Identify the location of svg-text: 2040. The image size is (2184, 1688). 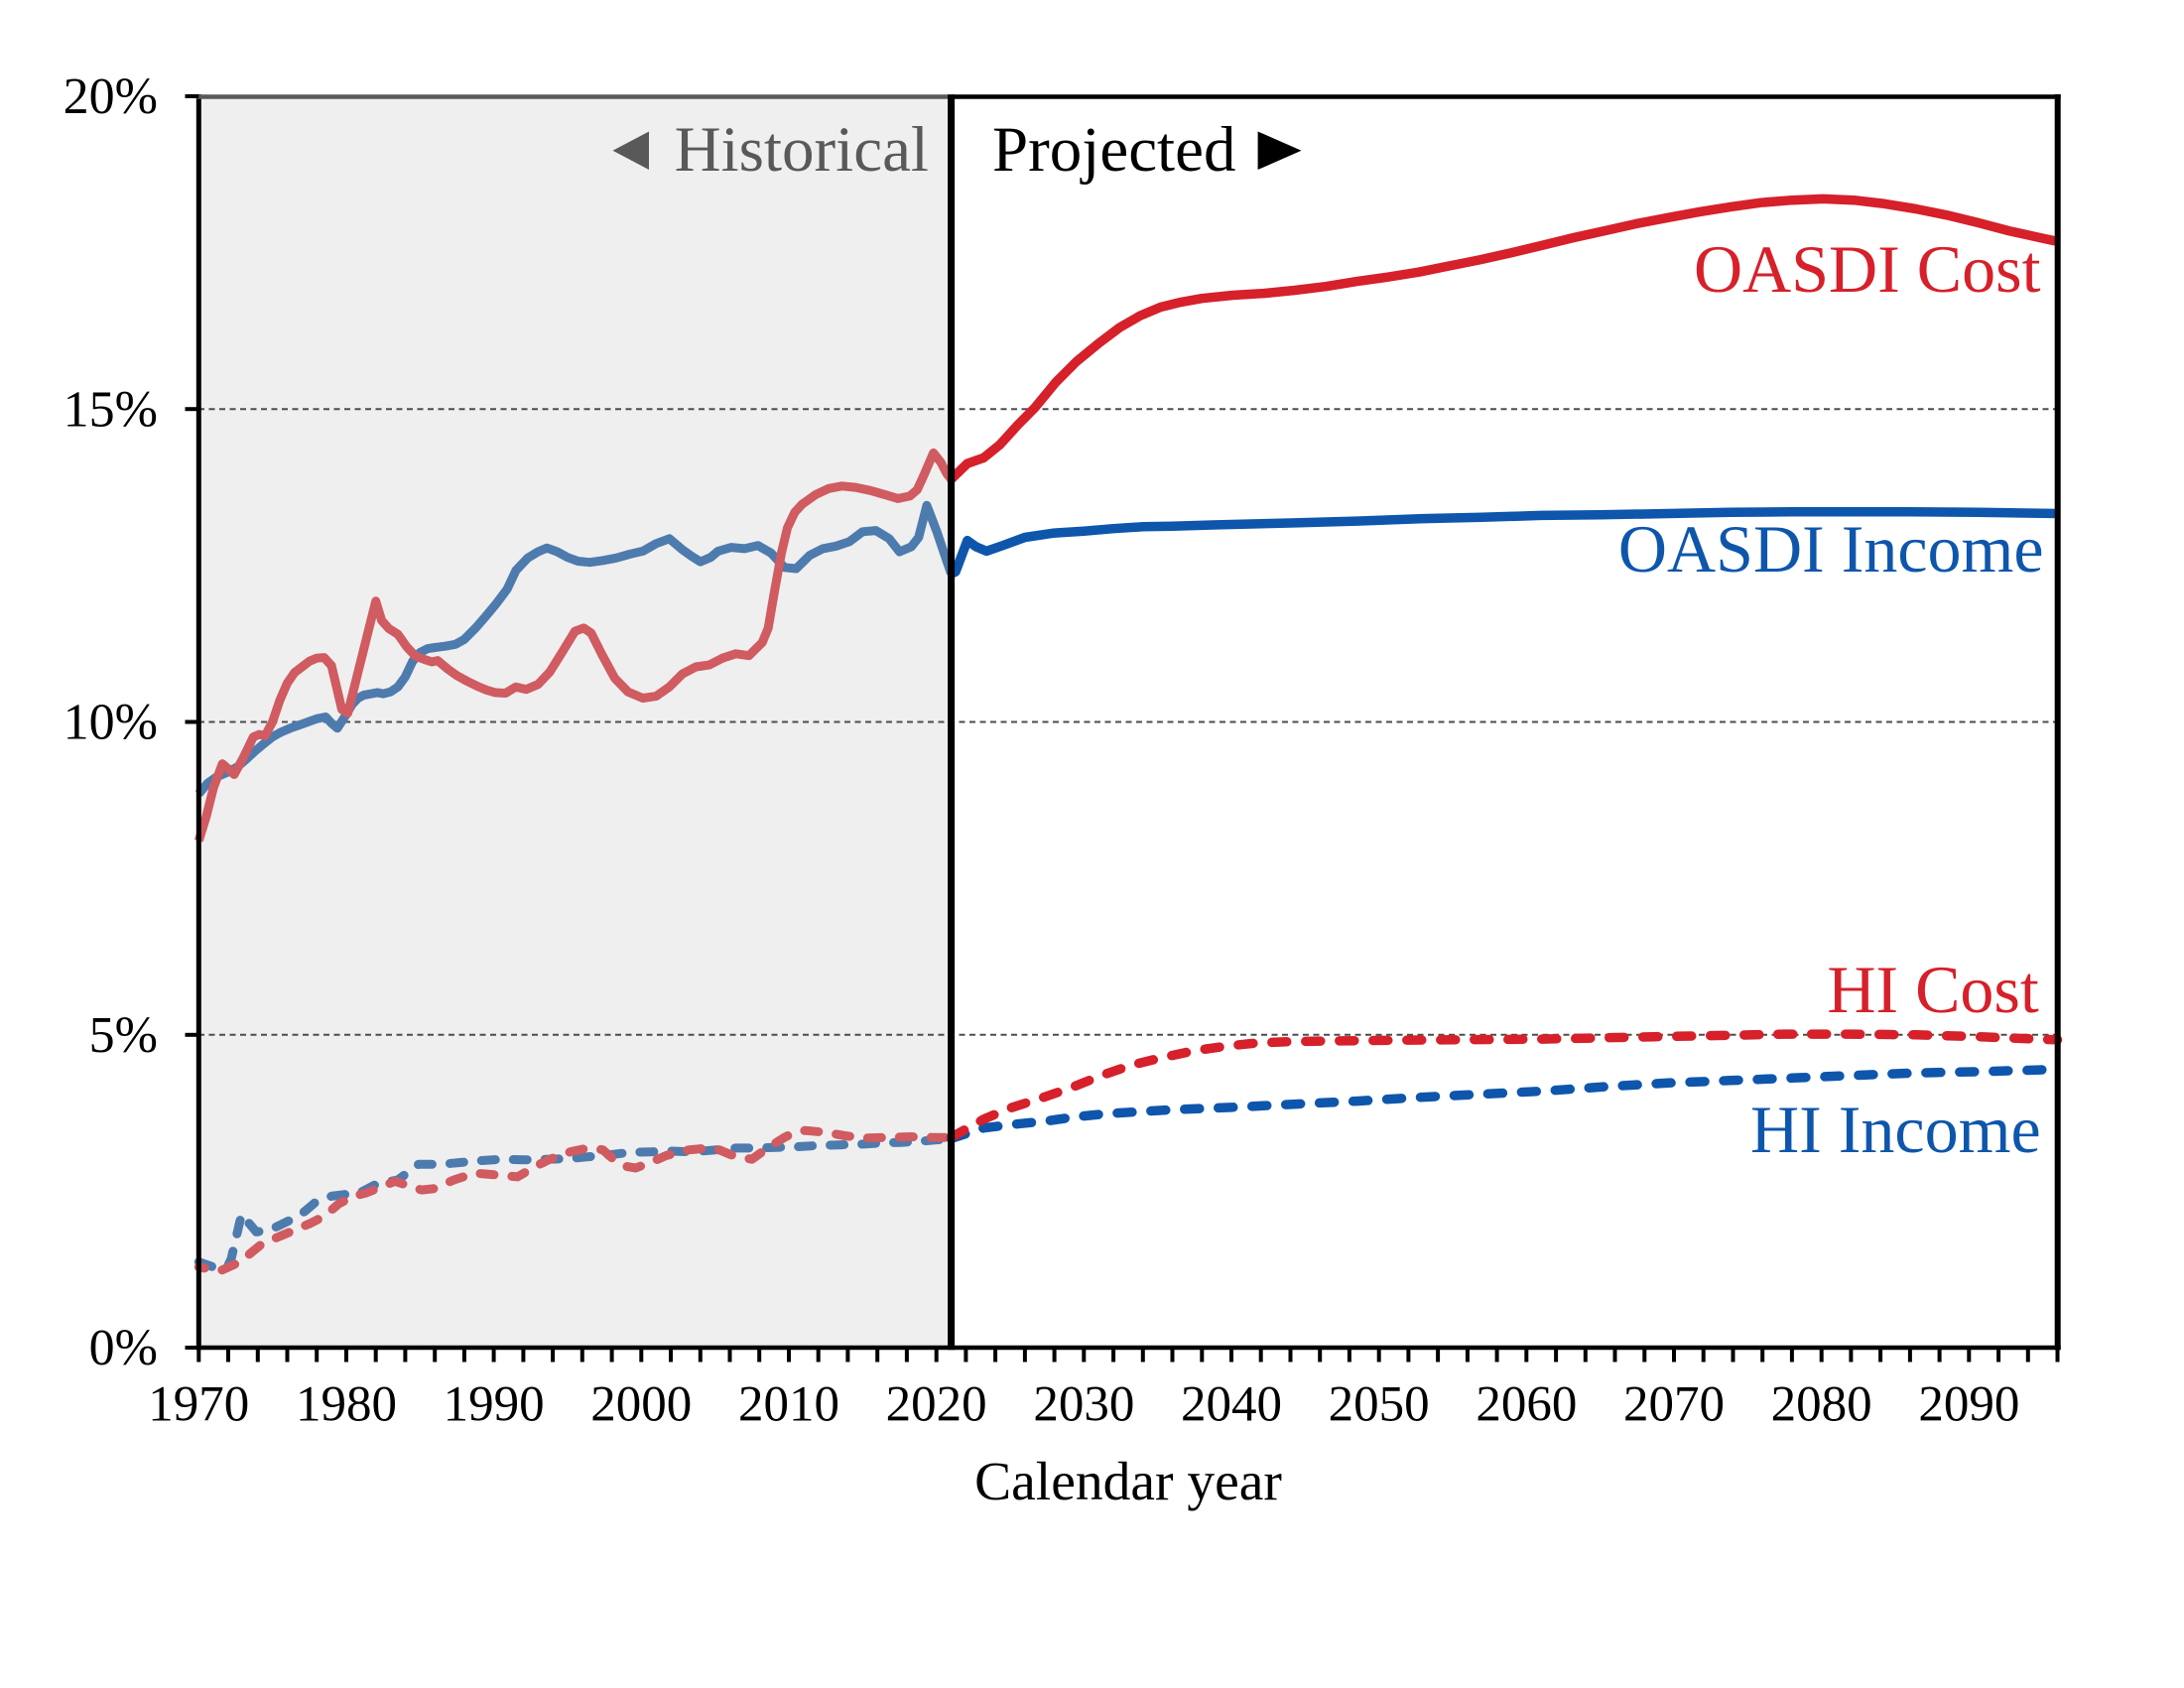
(1231, 1405).